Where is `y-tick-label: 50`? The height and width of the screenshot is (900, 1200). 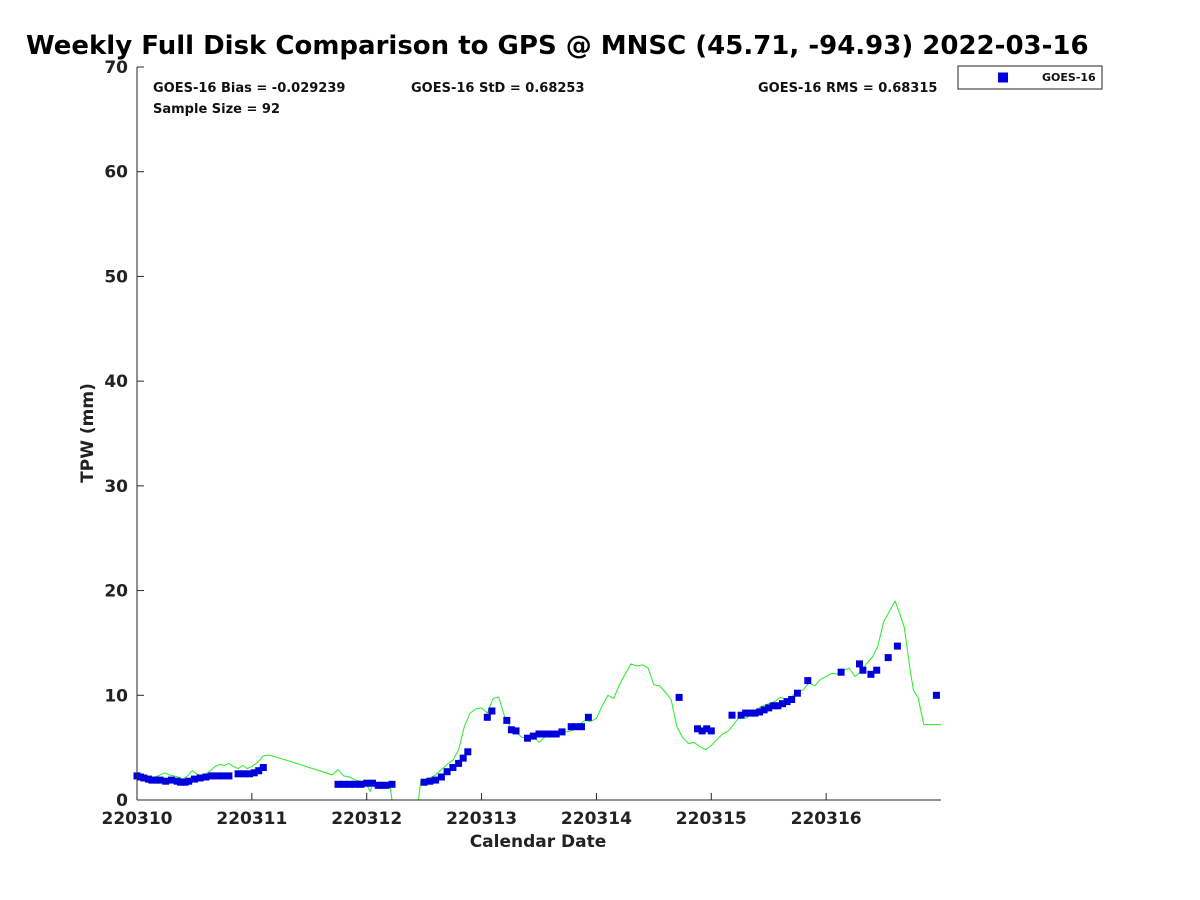 y-tick-label: 50 is located at coordinates (116, 277).